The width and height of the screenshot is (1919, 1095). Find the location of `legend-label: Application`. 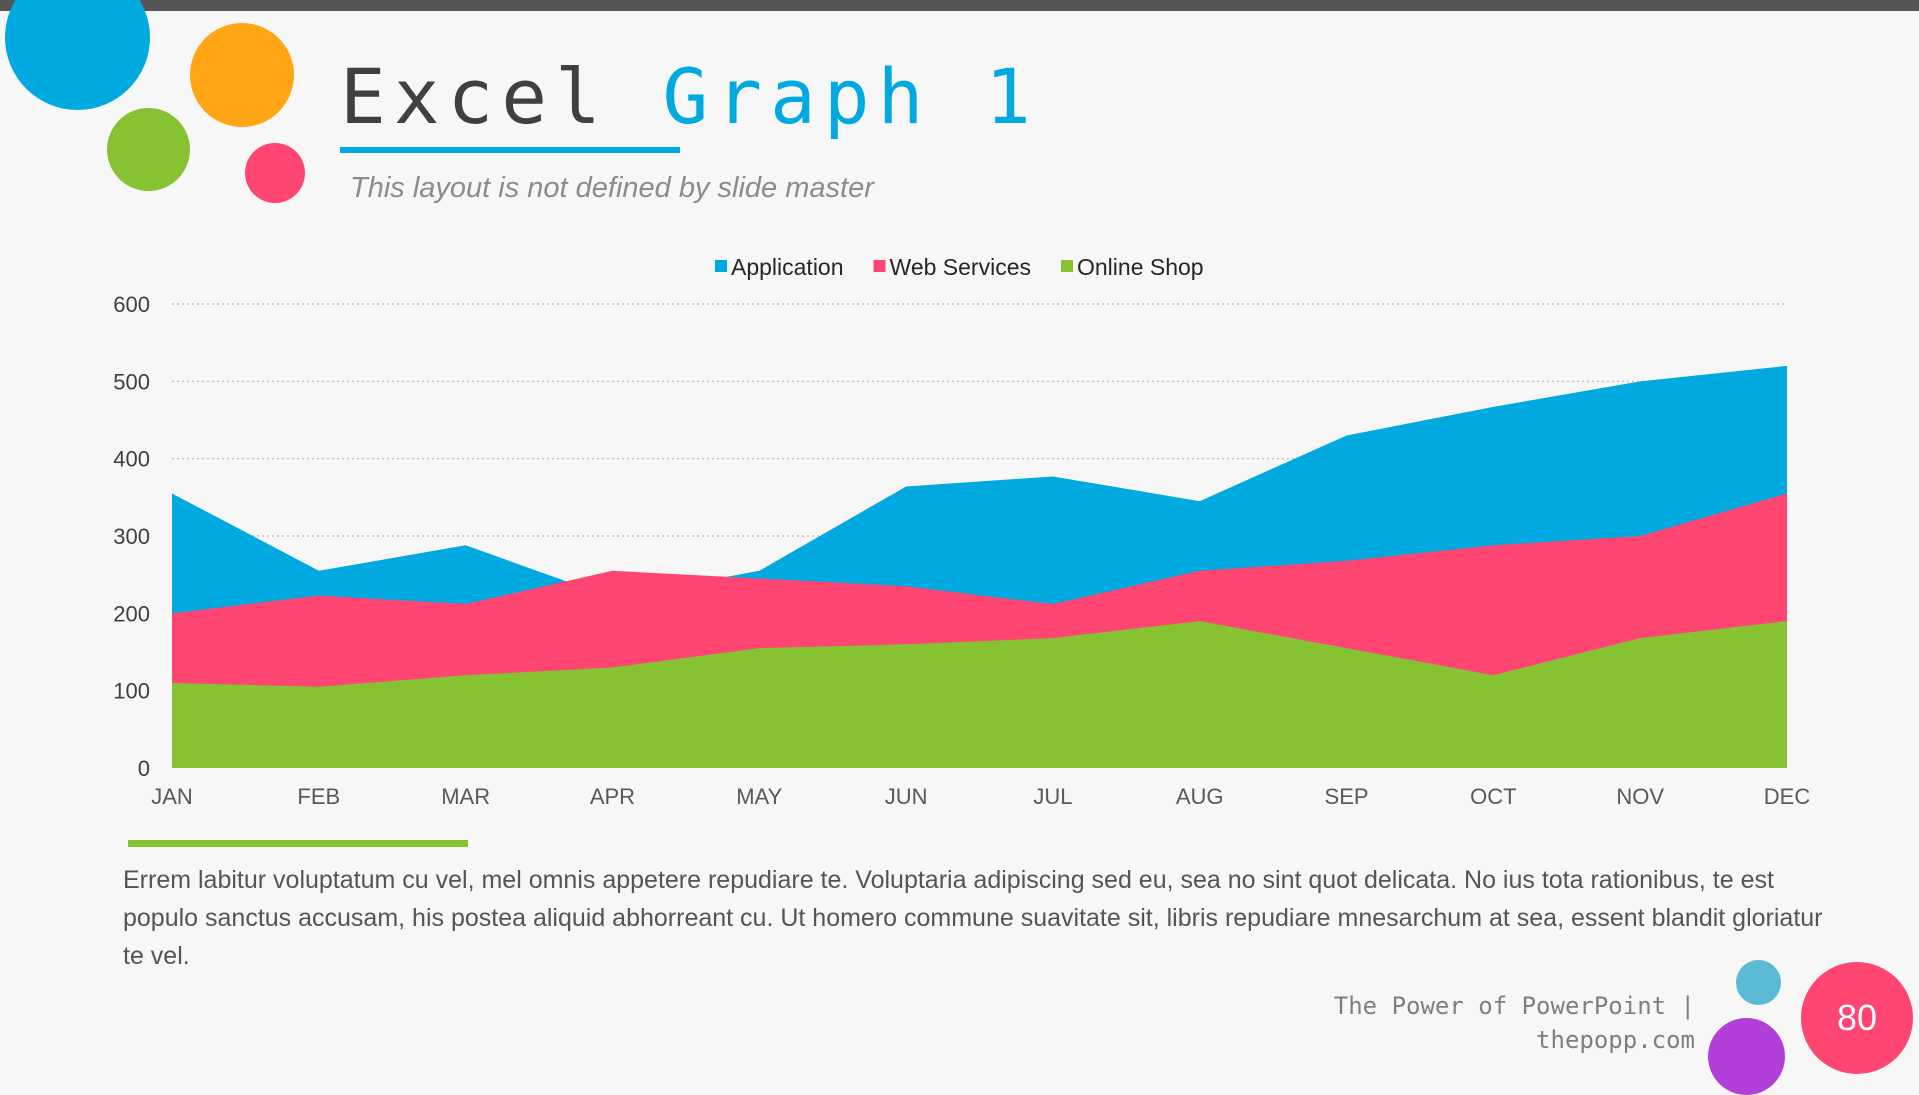

legend-label: Application is located at coordinates (787, 267).